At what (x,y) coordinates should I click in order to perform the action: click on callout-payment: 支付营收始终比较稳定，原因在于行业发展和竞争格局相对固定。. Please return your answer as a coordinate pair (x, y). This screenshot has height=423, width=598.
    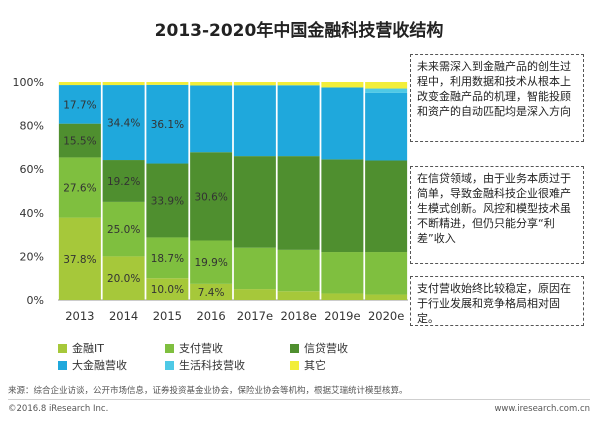
    Looking at the image, I should click on (497, 301).